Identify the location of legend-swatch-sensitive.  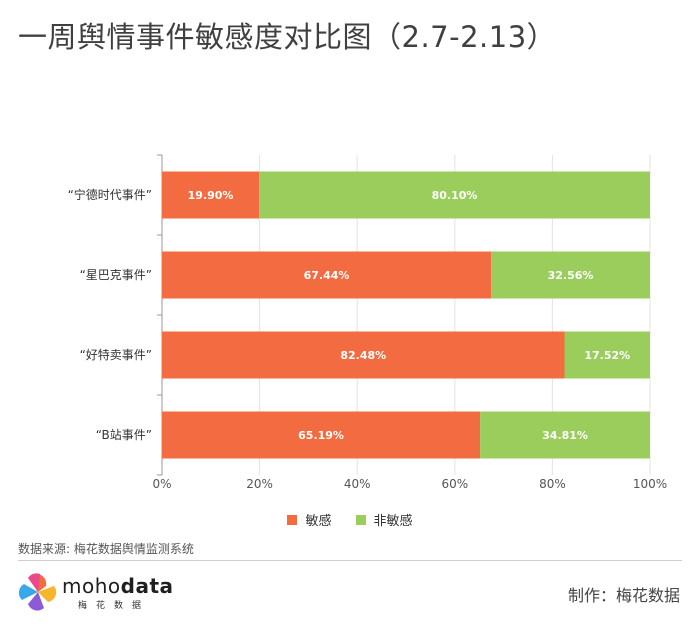
(292, 519).